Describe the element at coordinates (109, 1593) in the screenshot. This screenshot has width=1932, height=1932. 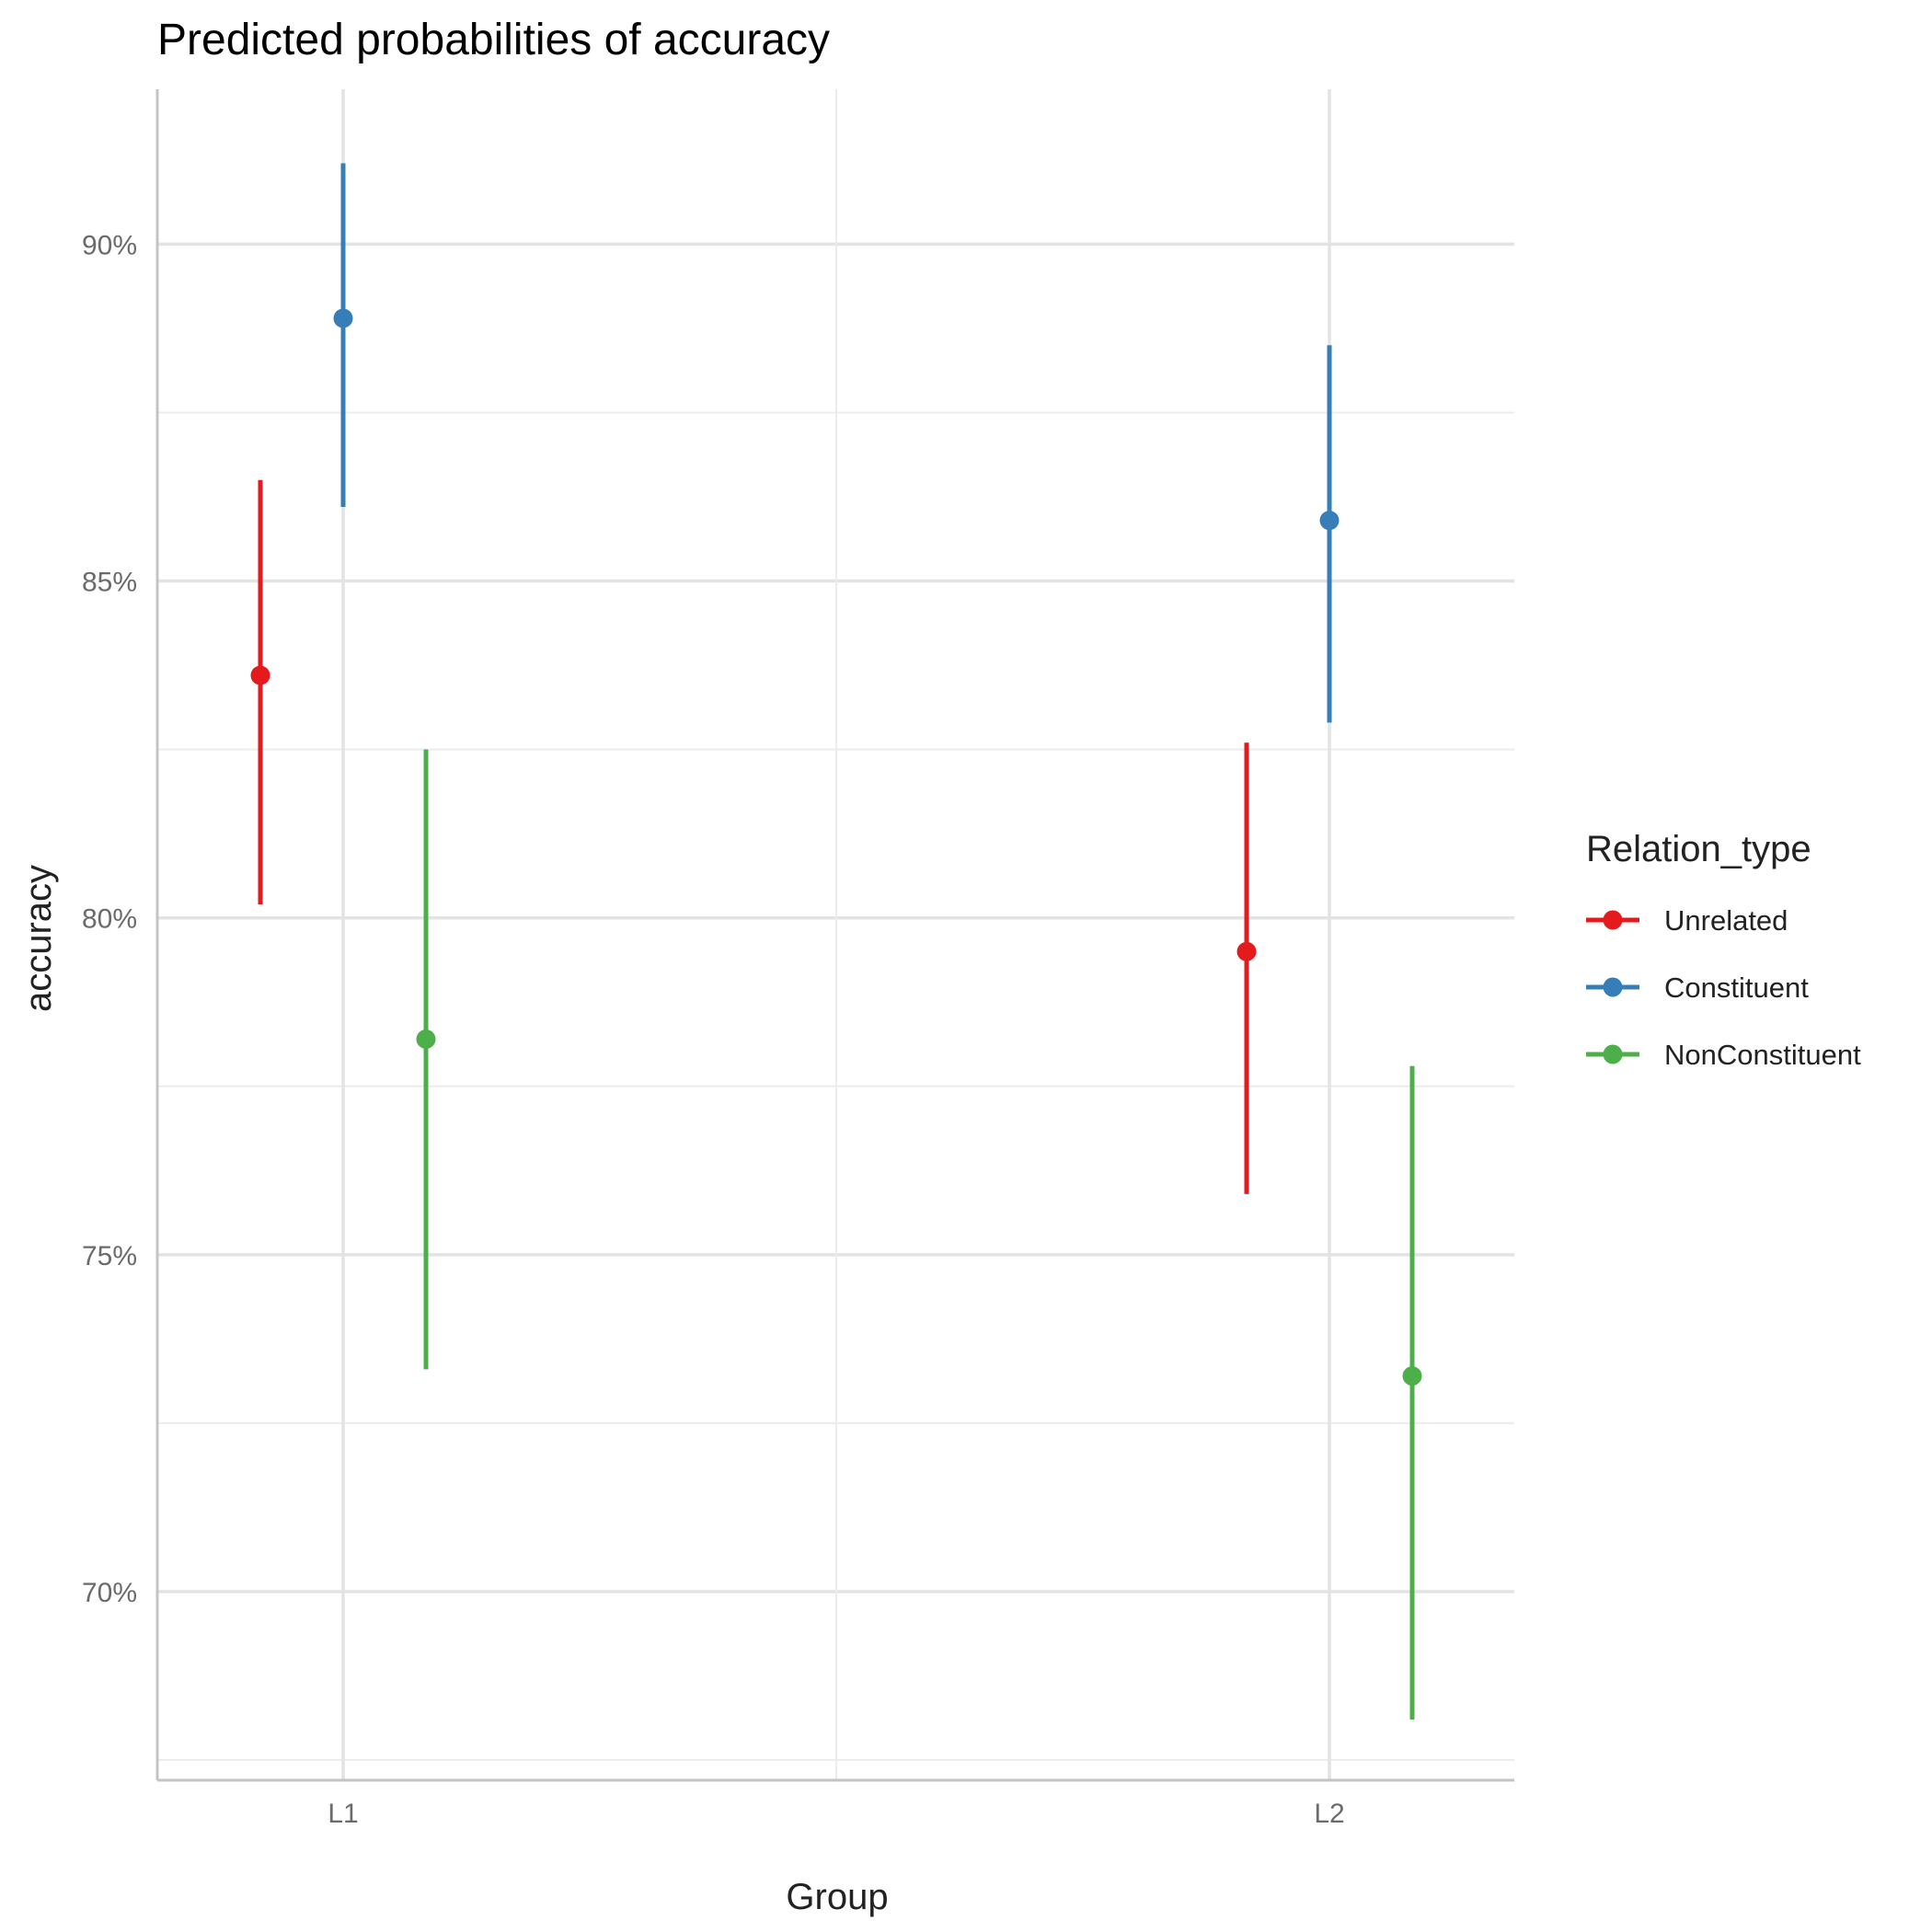
I see `y-tick-label: 70%` at that location.